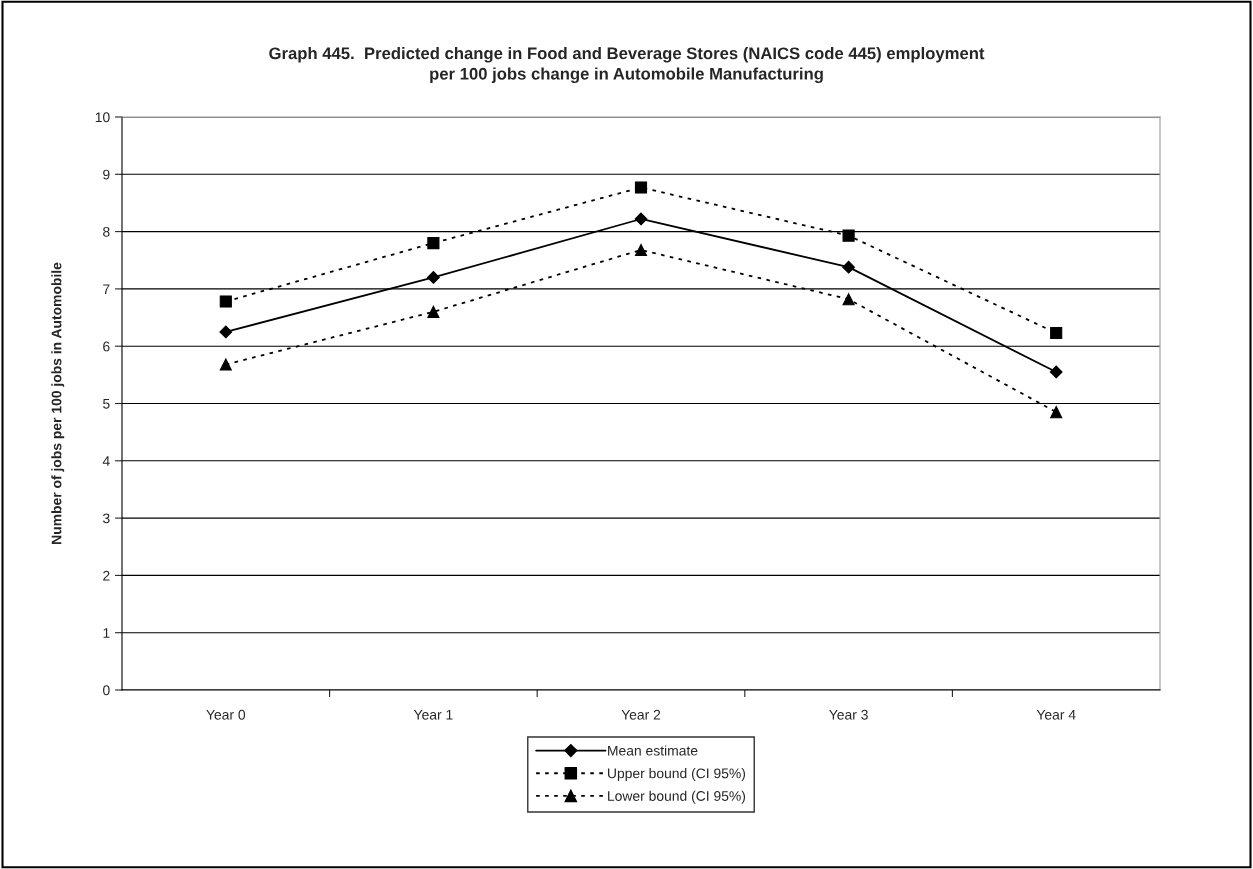 Image resolution: width=1253 pixels, height=869 pixels. I want to click on y-tick-label: 5, so click(106, 403).